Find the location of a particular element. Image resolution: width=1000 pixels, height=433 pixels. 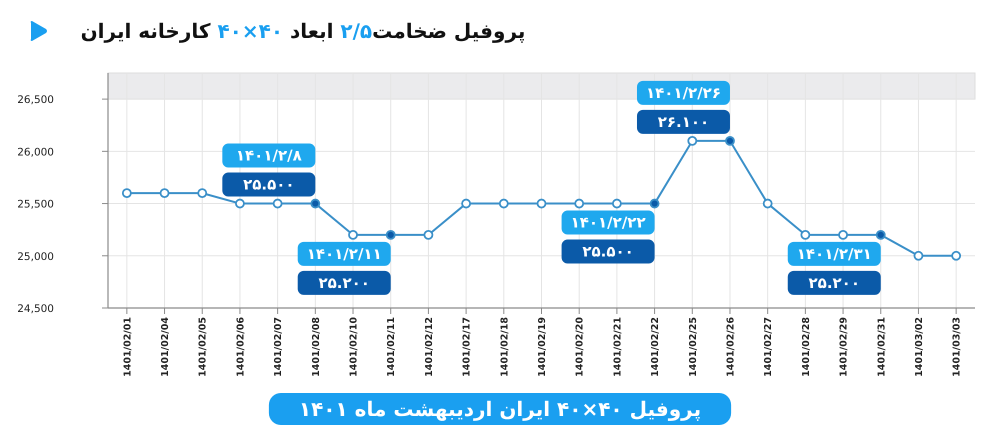

annotation: ۲۶.۱۰۰ is located at coordinates (684, 121).